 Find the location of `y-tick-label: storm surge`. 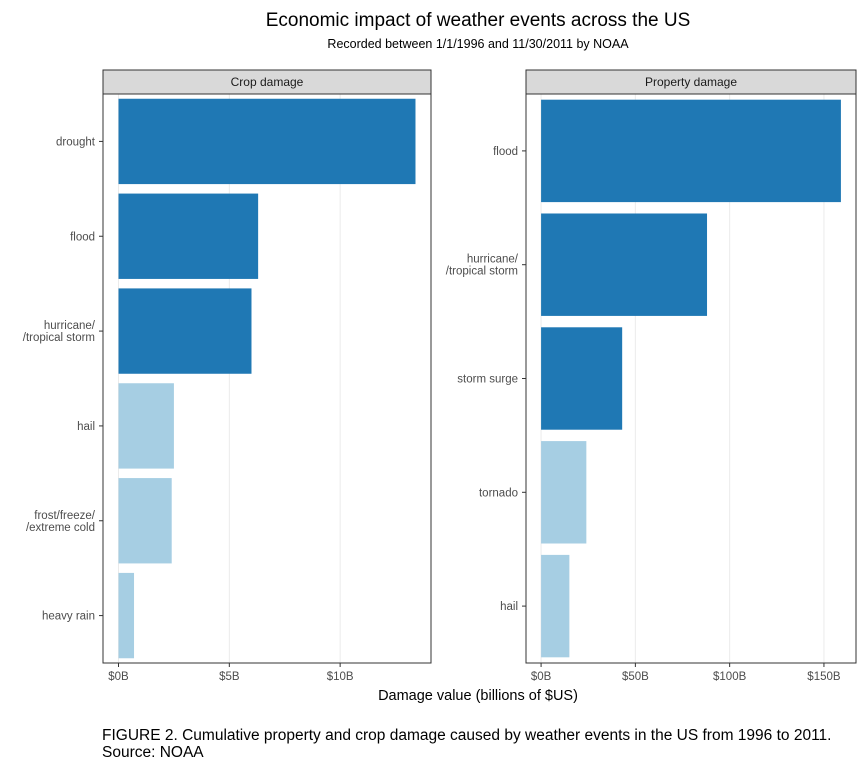

y-tick-label: storm surge is located at coordinates (487, 380).